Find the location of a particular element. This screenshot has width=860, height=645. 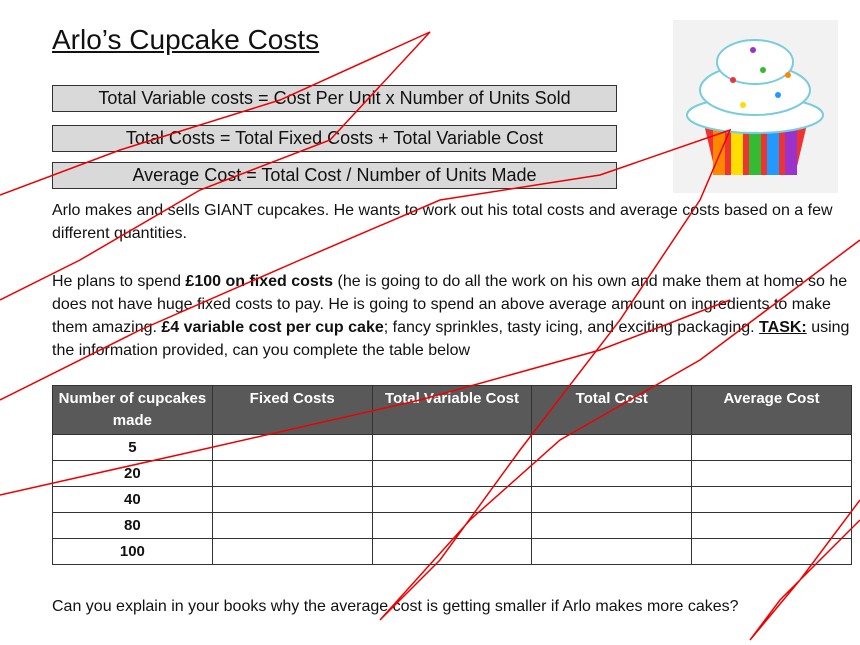

header-cell: Number of cupcakes made is located at coordinates (132, 410).